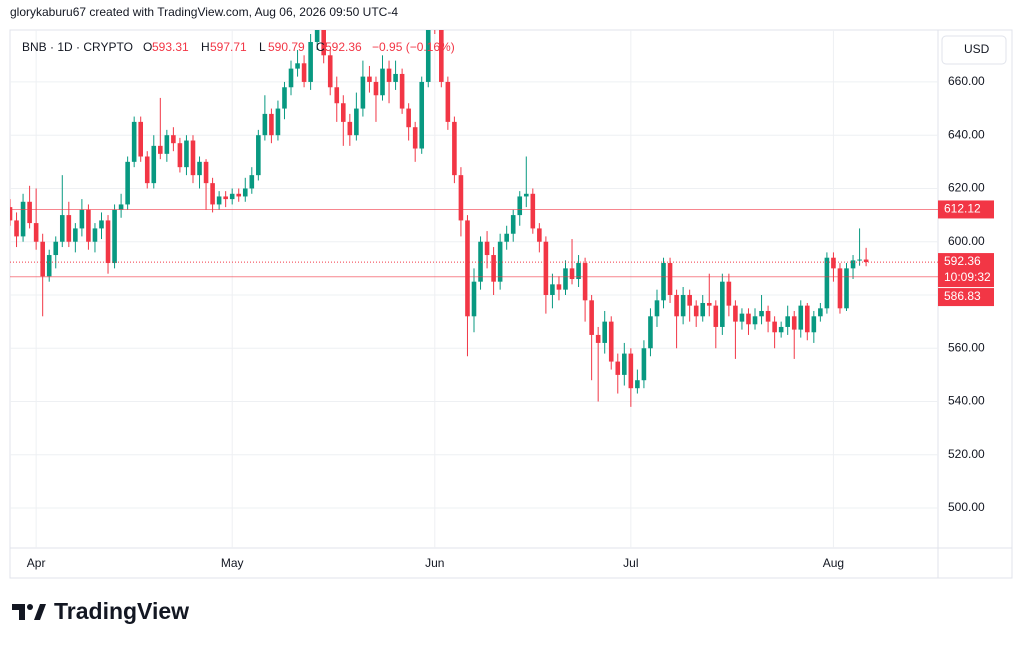 The image size is (1024, 648). Describe the element at coordinates (29, 612) in the screenshot. I see `brand-logo` at that location.